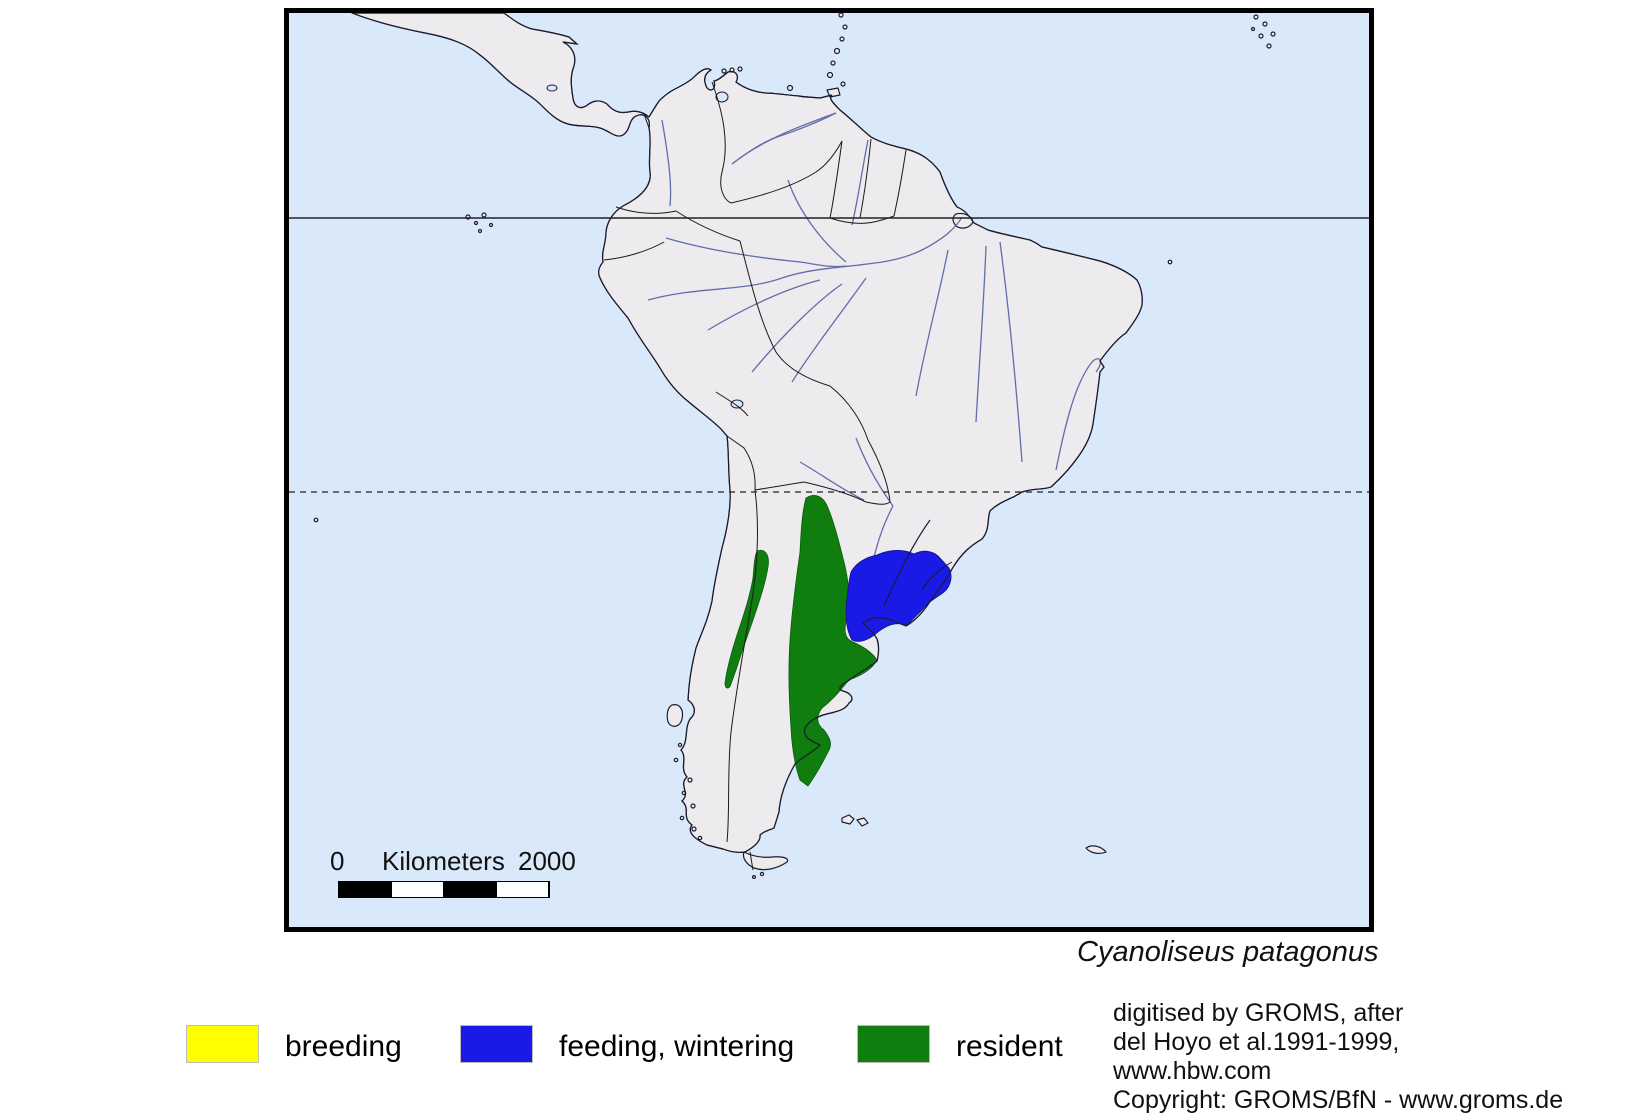 The width and height of the screenshot is (1644, 1114). Describe the element at coordinates (963, 220) in the screenshot. I see `marajo-island` at that location.